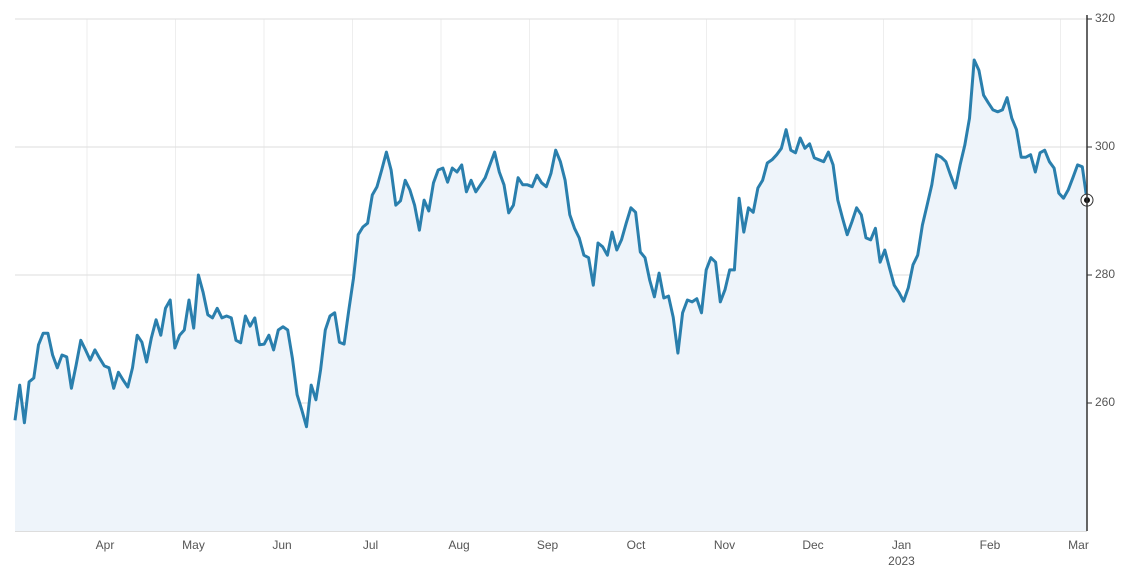 The width and height of the screenshot is (1130, 570). Describe the element at coordinates (812, 545) in the screenshot. I see `x-tick-label: Dec` at that location.